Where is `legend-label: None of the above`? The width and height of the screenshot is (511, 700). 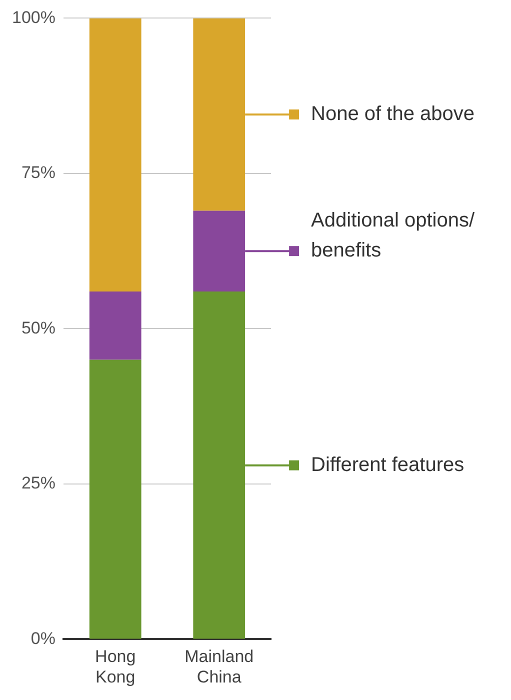 legend-label: None of the above is located at coordinates (393, 113).